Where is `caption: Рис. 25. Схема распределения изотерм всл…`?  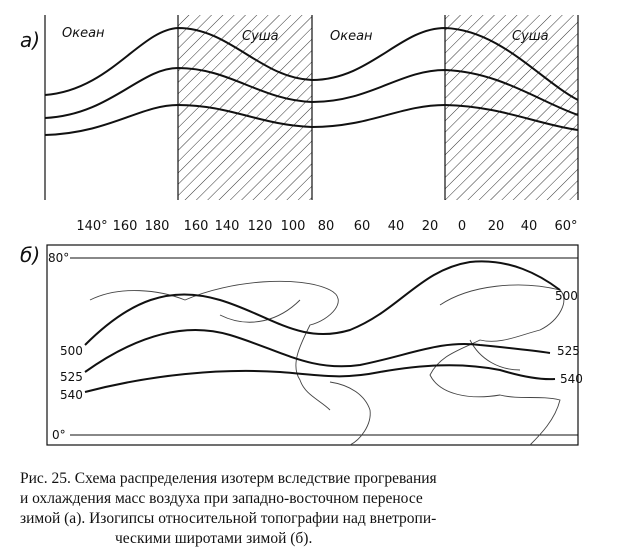
caption: Рис. 25. Схема распределения изотерм всл… is located at coordinates (228, 508).